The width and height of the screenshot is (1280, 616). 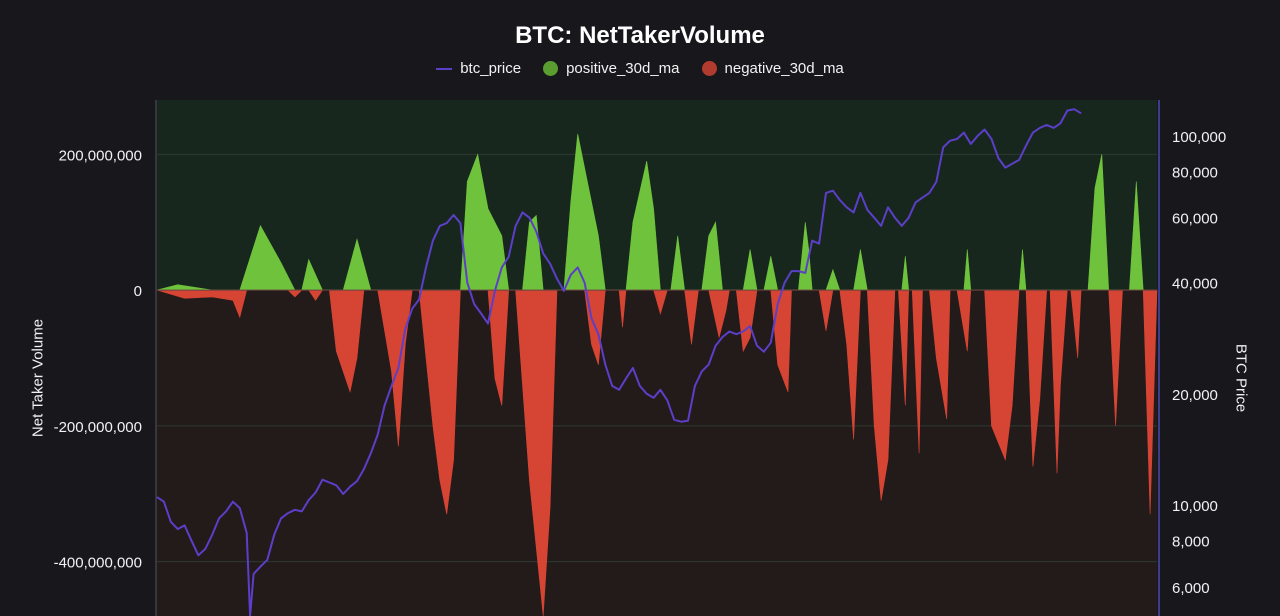 I want to click on legend-label-positive: positive_30d_ma, so click(x=623, y=68).